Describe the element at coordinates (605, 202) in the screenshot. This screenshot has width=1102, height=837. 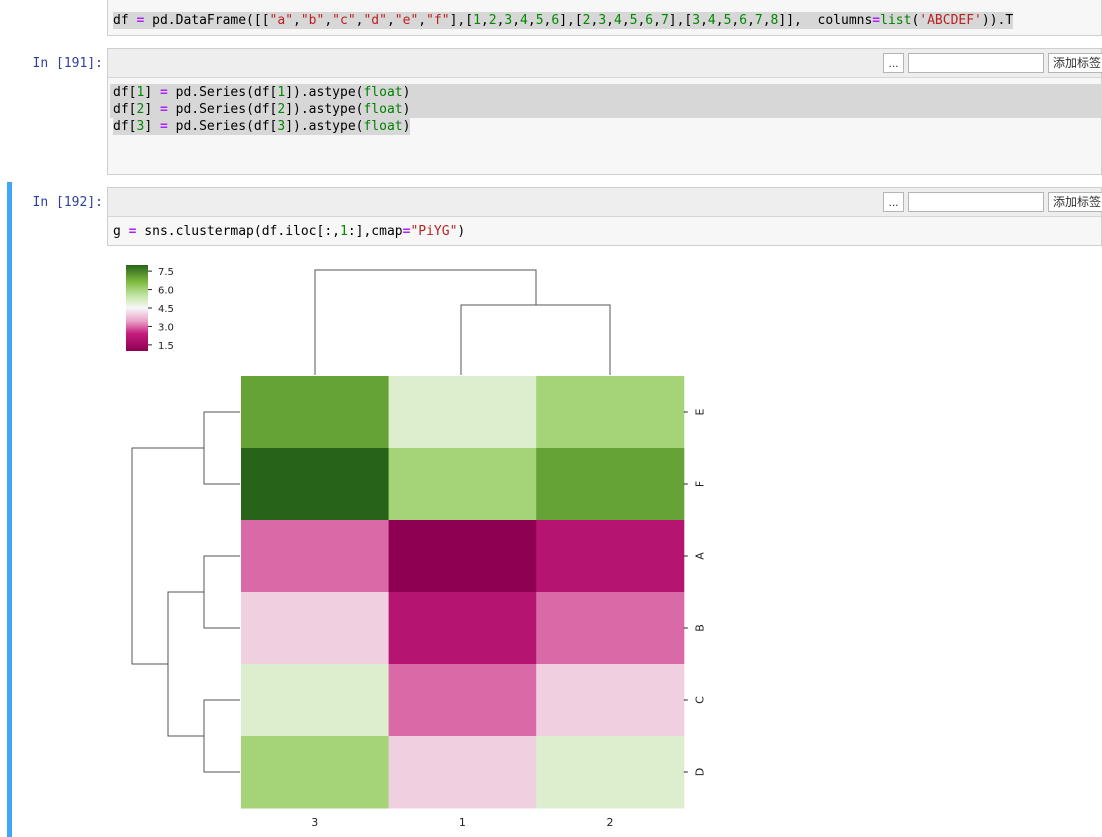
I see `cell-192-tag-toolbar: ... 添加标签` at that location.